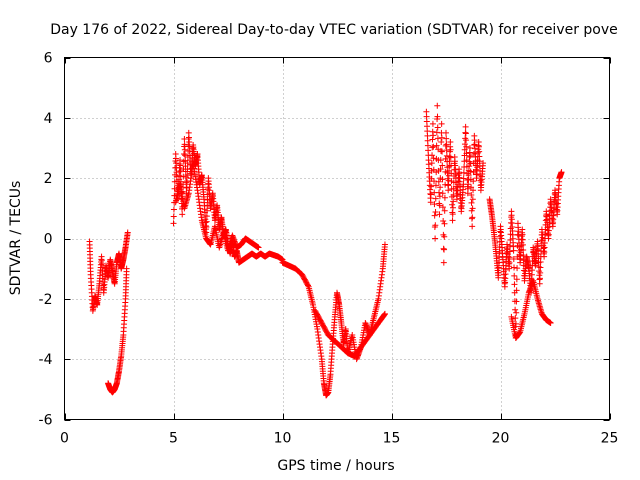 Image resolution: width=640 pixels, height=480 pixels. I want to click on y-tick-label: -4, so click(46, 360).